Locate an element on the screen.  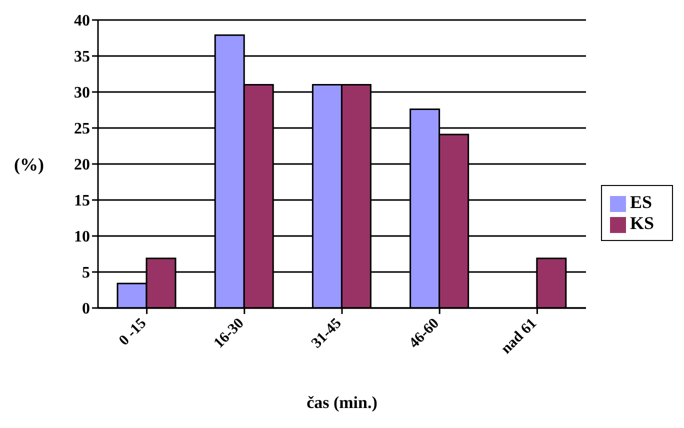
legend-label: ES is located at coordinates (641, 202).